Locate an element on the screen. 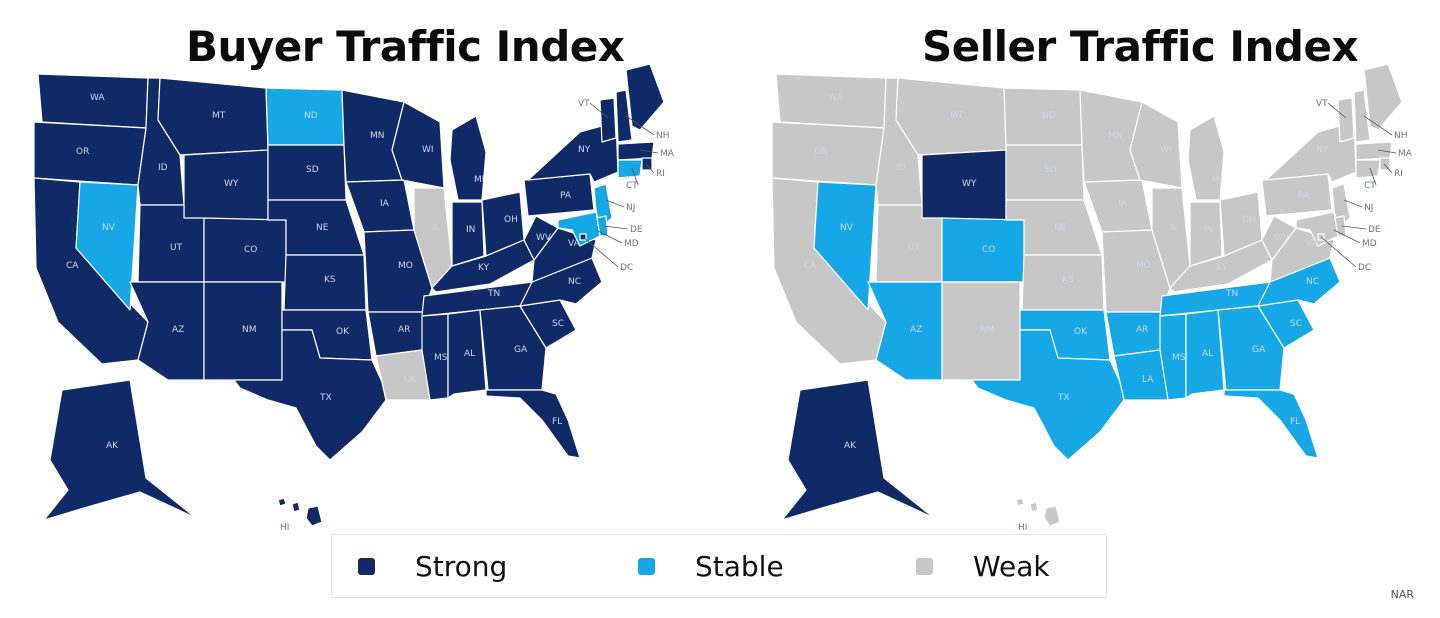 This screenshot has height=618, width=1440. footer-mark: NAR is located at coordinates (1402, 594).